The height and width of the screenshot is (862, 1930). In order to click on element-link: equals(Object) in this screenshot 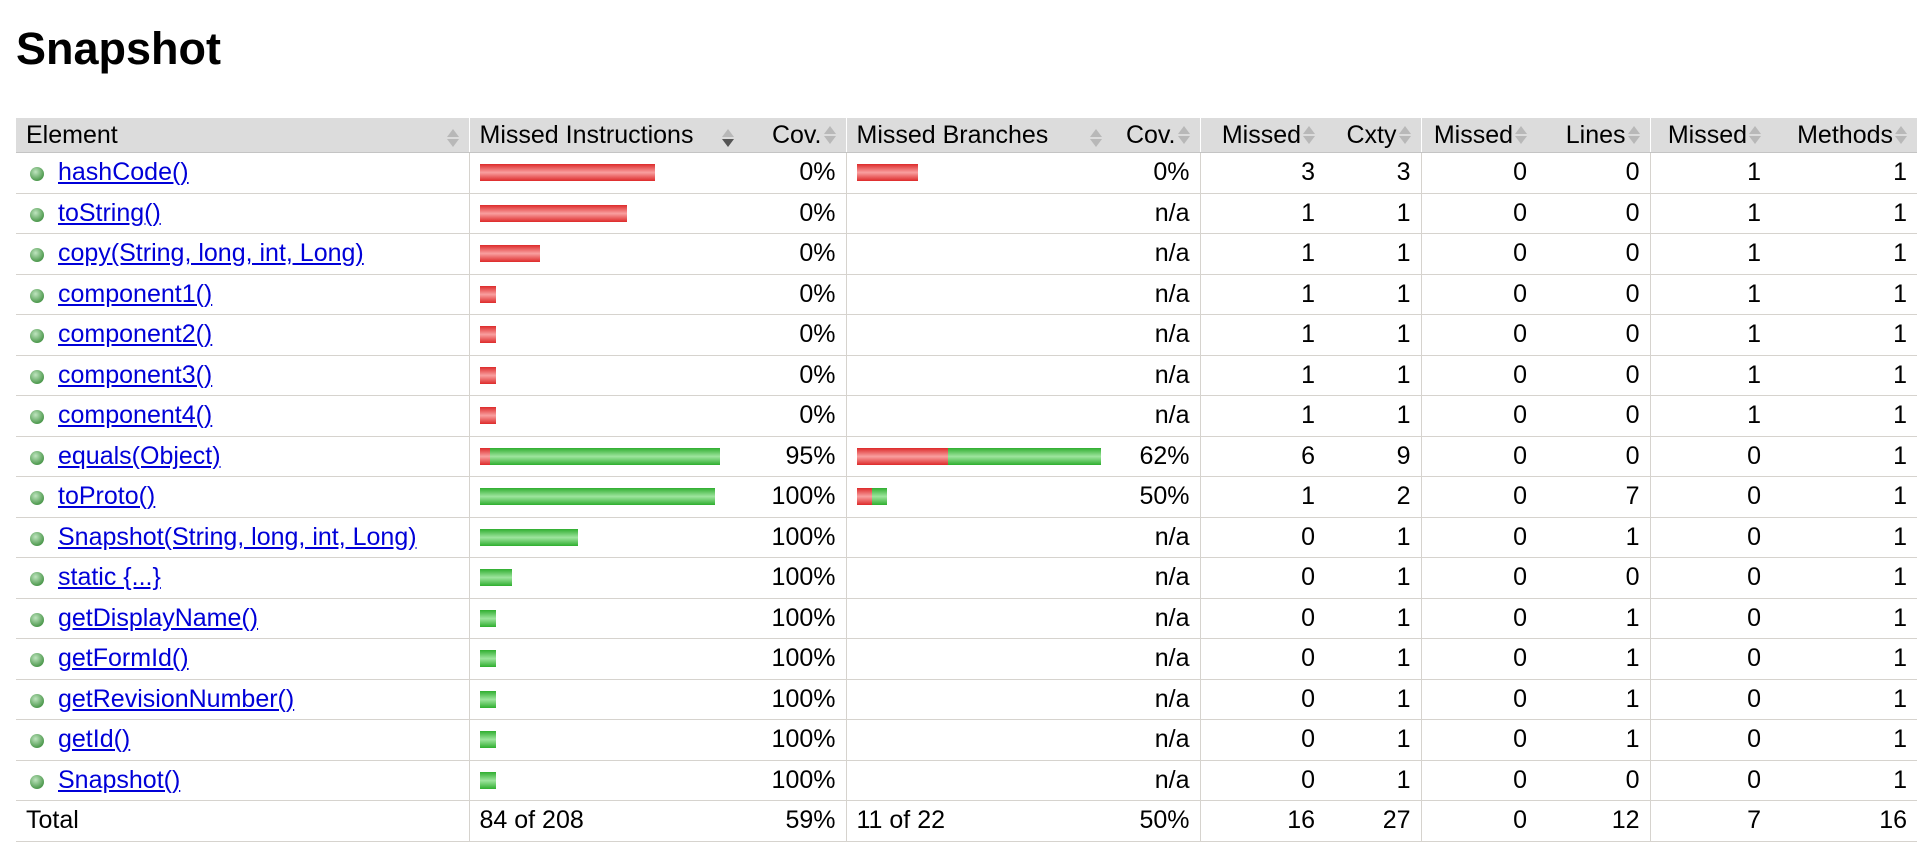, I will do `click(139, 455)`.